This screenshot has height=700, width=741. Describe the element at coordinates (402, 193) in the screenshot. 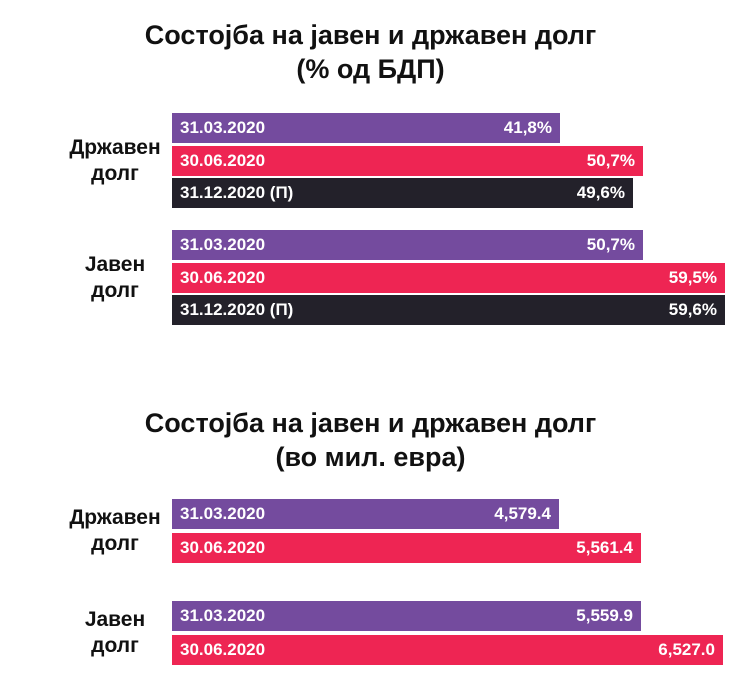

I see `bar: 31.12.2020 (П) 49,6%` at that location.